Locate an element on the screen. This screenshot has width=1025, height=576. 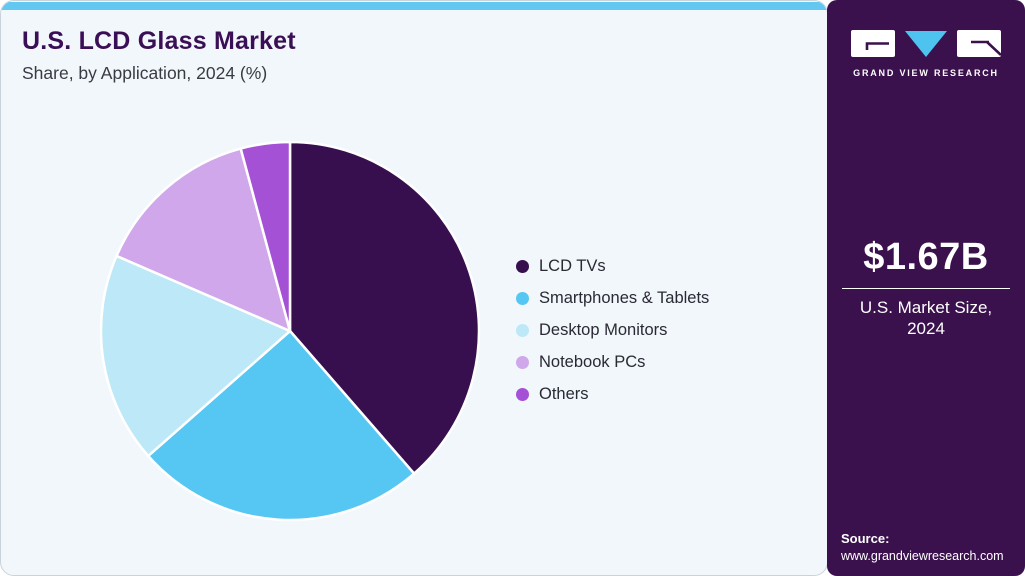
legend-item-others: Others is located at coordinates (612, 394).